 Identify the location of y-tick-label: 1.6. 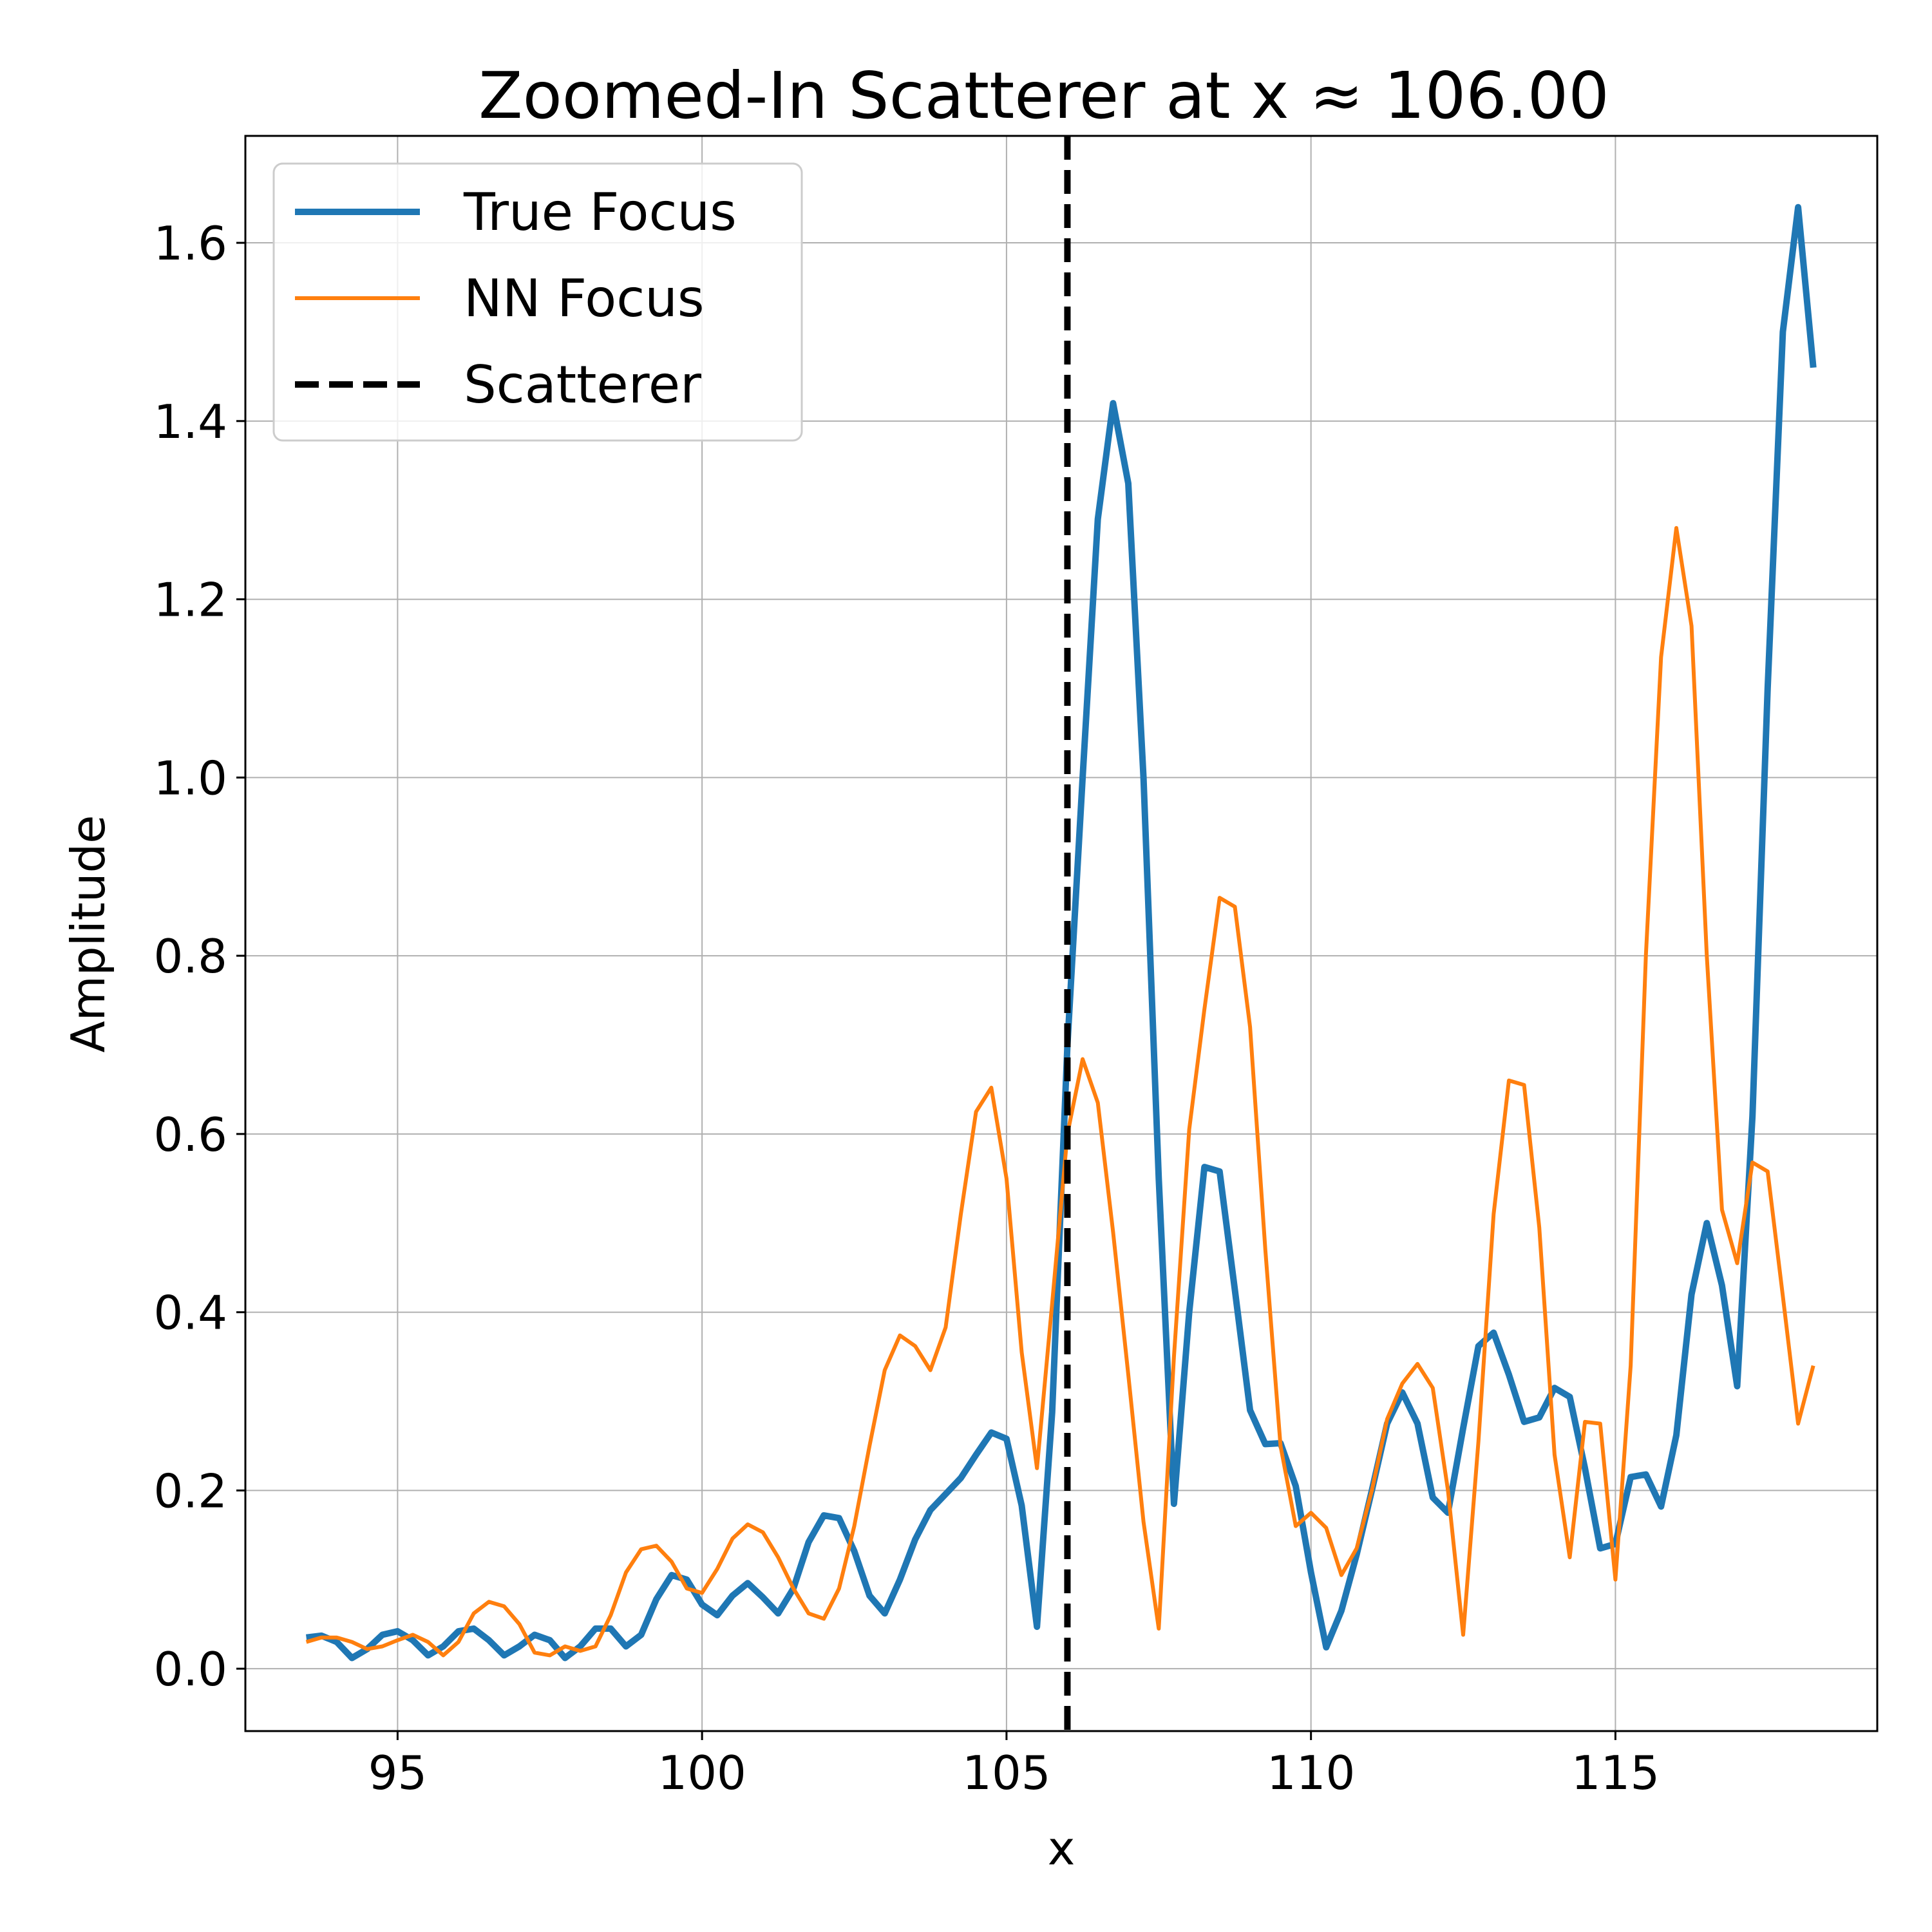
(190, 243).